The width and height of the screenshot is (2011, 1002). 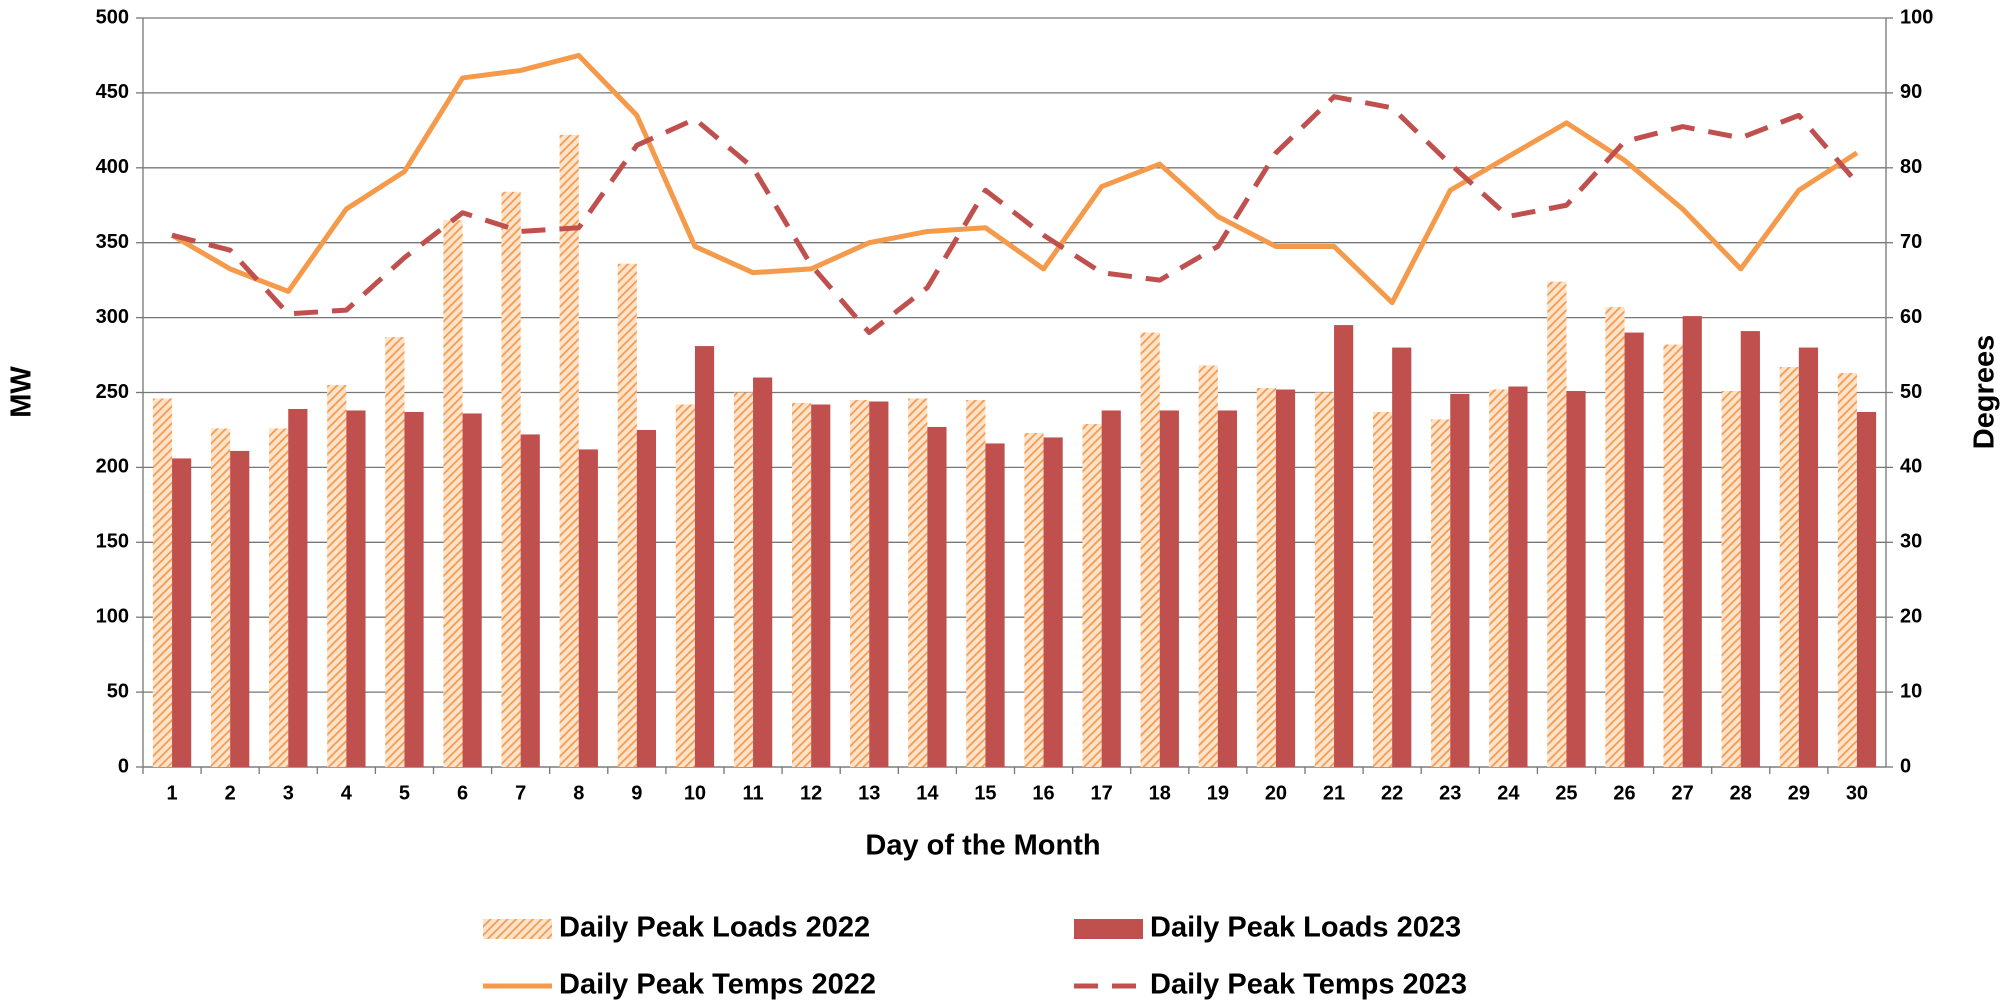 I want to click on x-tick-label: 9, so click(x=636, y=793).